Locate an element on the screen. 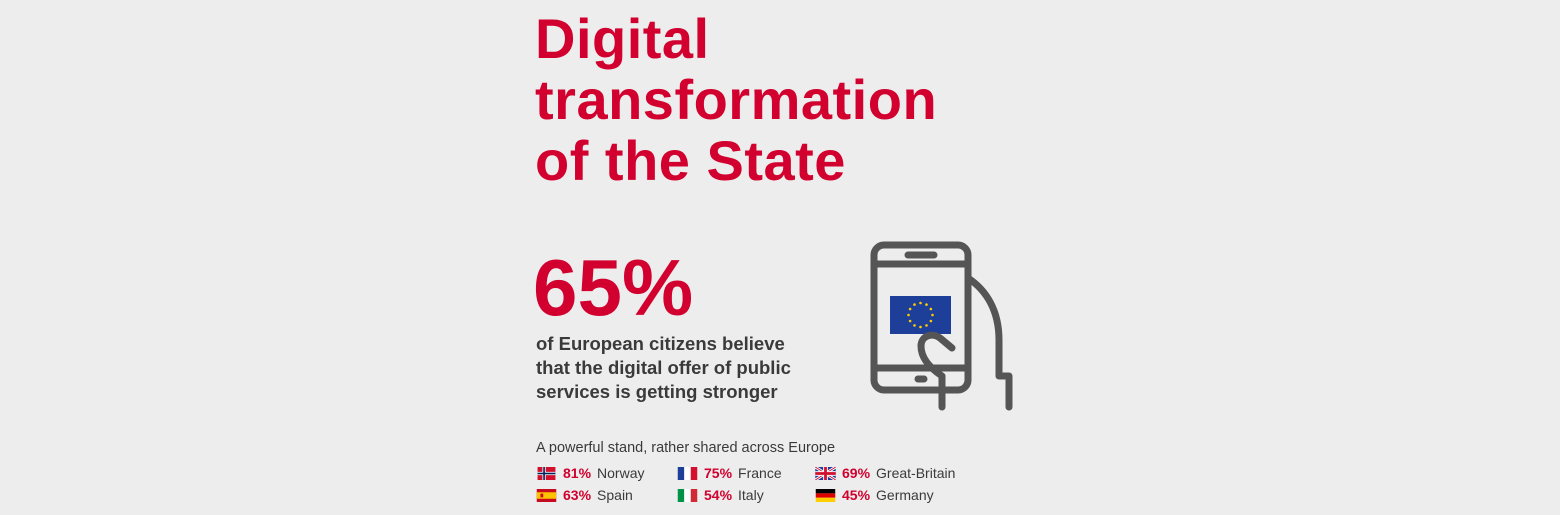  stat-france: 75% France is located at coordinates (729, 473).